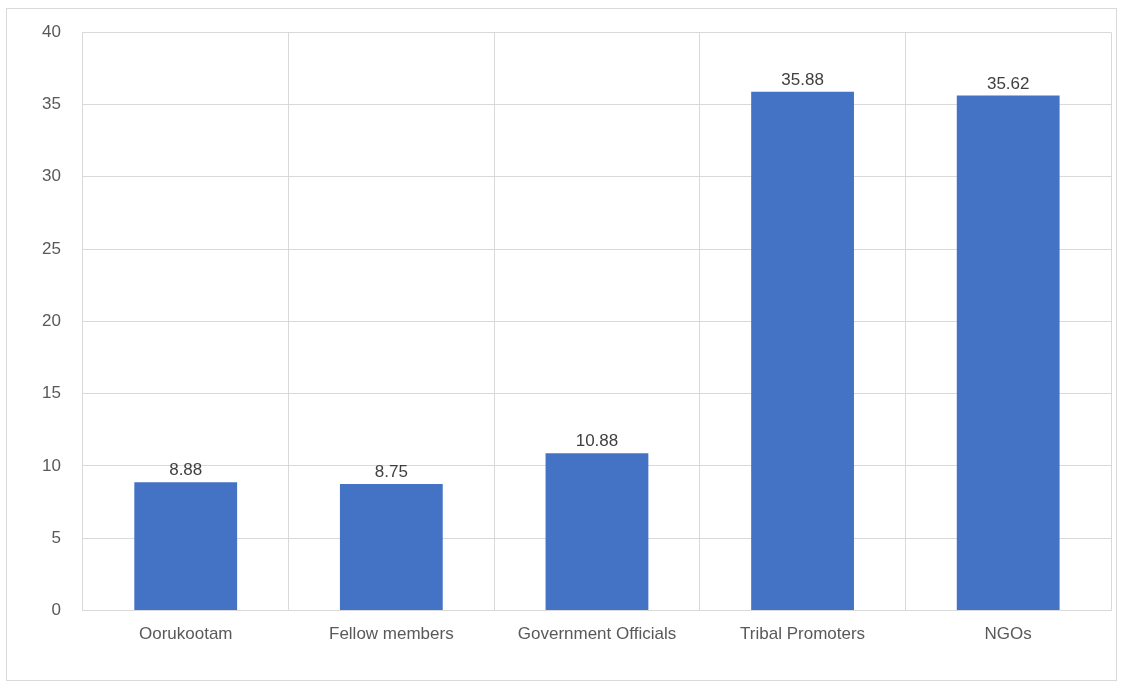 Image resolution: width=1123 pixels, height=687 pixels. What do you see at coordinates (391, 634) in the screenshot?
I see `x-tick-label: Fellow members` at bounding box center [391, 634].